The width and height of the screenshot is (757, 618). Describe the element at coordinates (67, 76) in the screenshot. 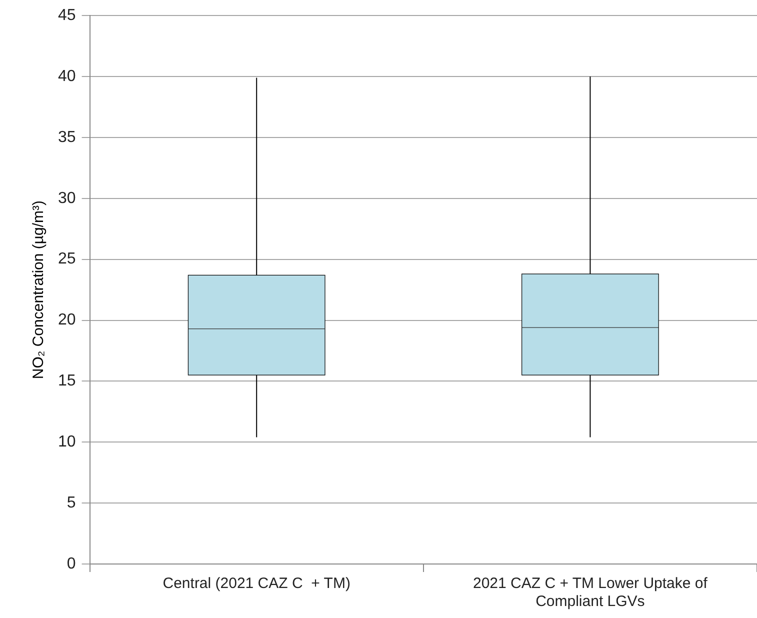

I see `y-tick-label: 40` at that location.